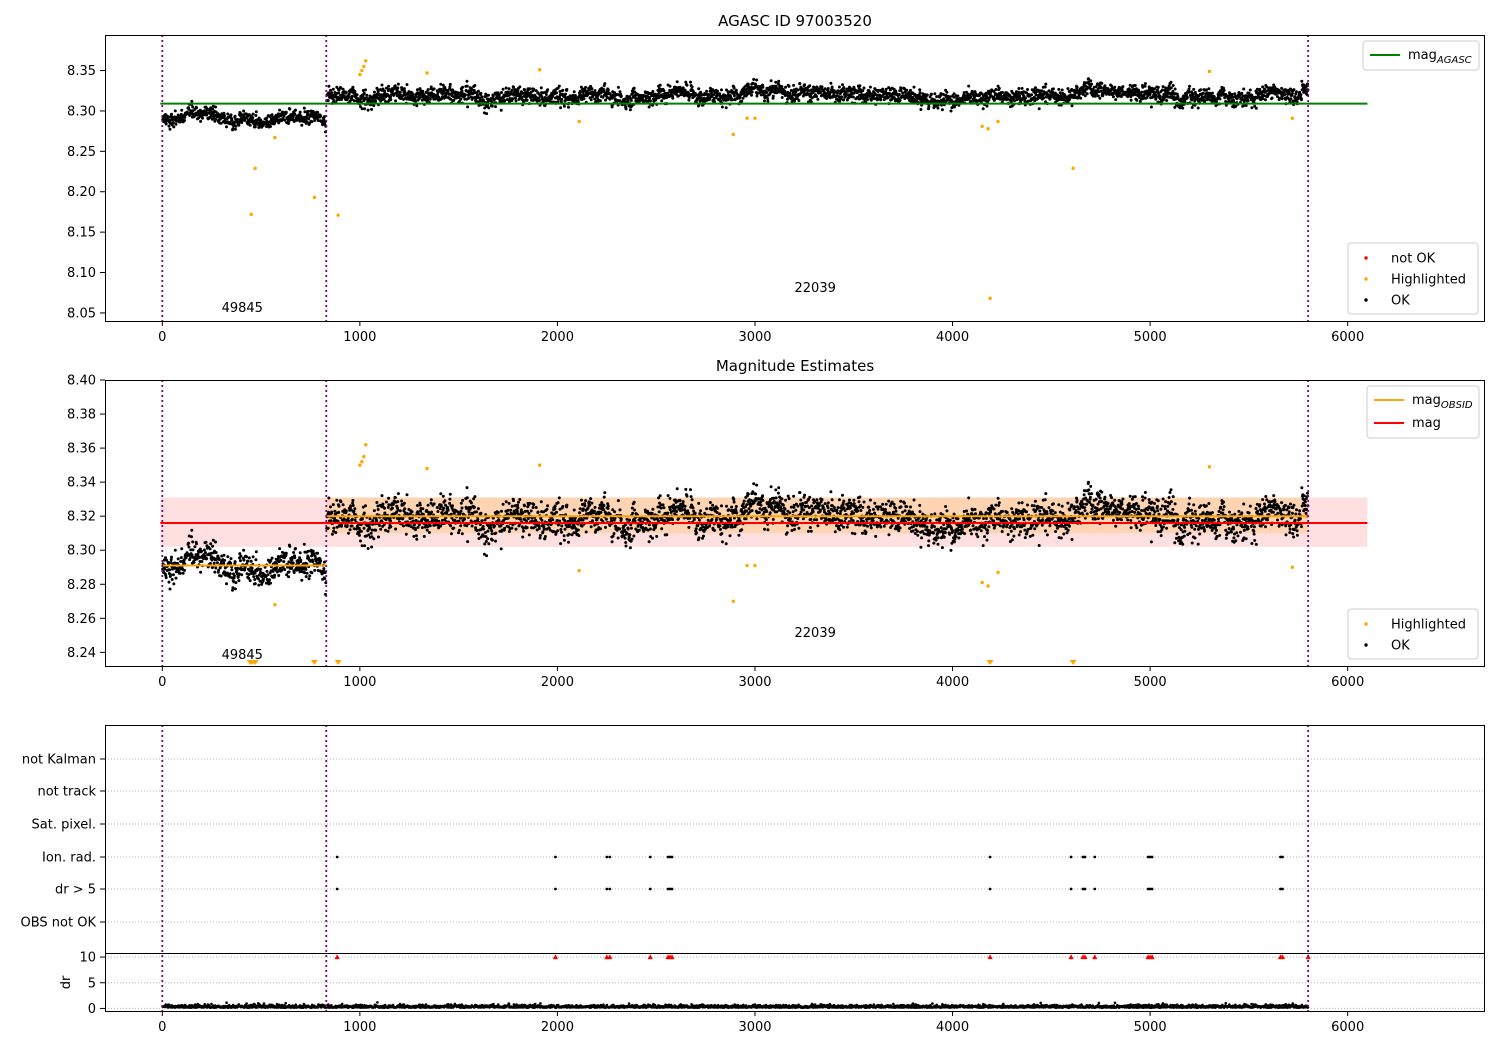  What do you see at coordinates (815, 288) in the screenshot?
I see `obsid-label: 22039` at bounding box center [815, 288].